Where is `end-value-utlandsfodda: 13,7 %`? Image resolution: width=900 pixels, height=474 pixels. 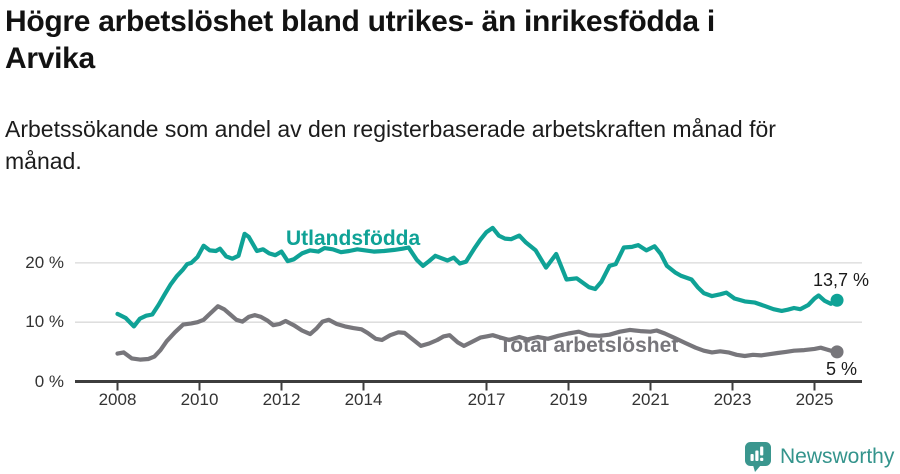
end-value-utlandsfodda: 13,7 % is located at coordinates (840, 280).